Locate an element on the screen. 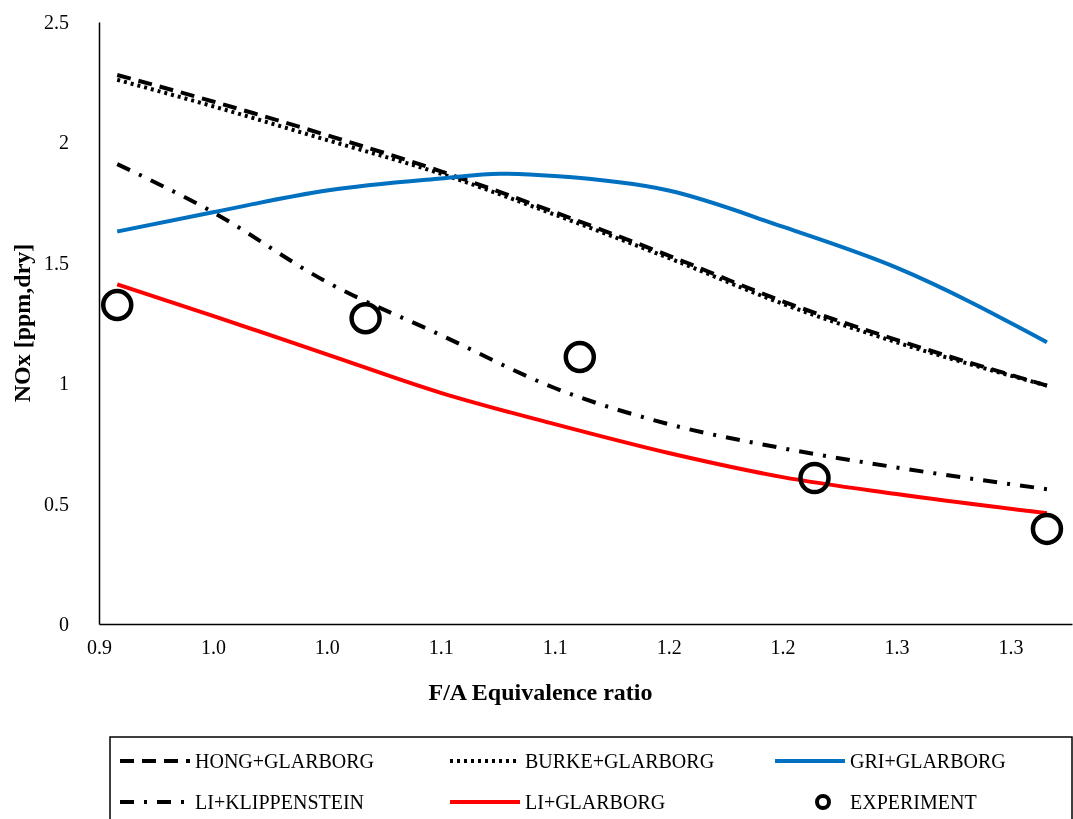 This screenshot has height=819, width=1073. y-tick-label: 0.5 is located at coordinates (56, 503).